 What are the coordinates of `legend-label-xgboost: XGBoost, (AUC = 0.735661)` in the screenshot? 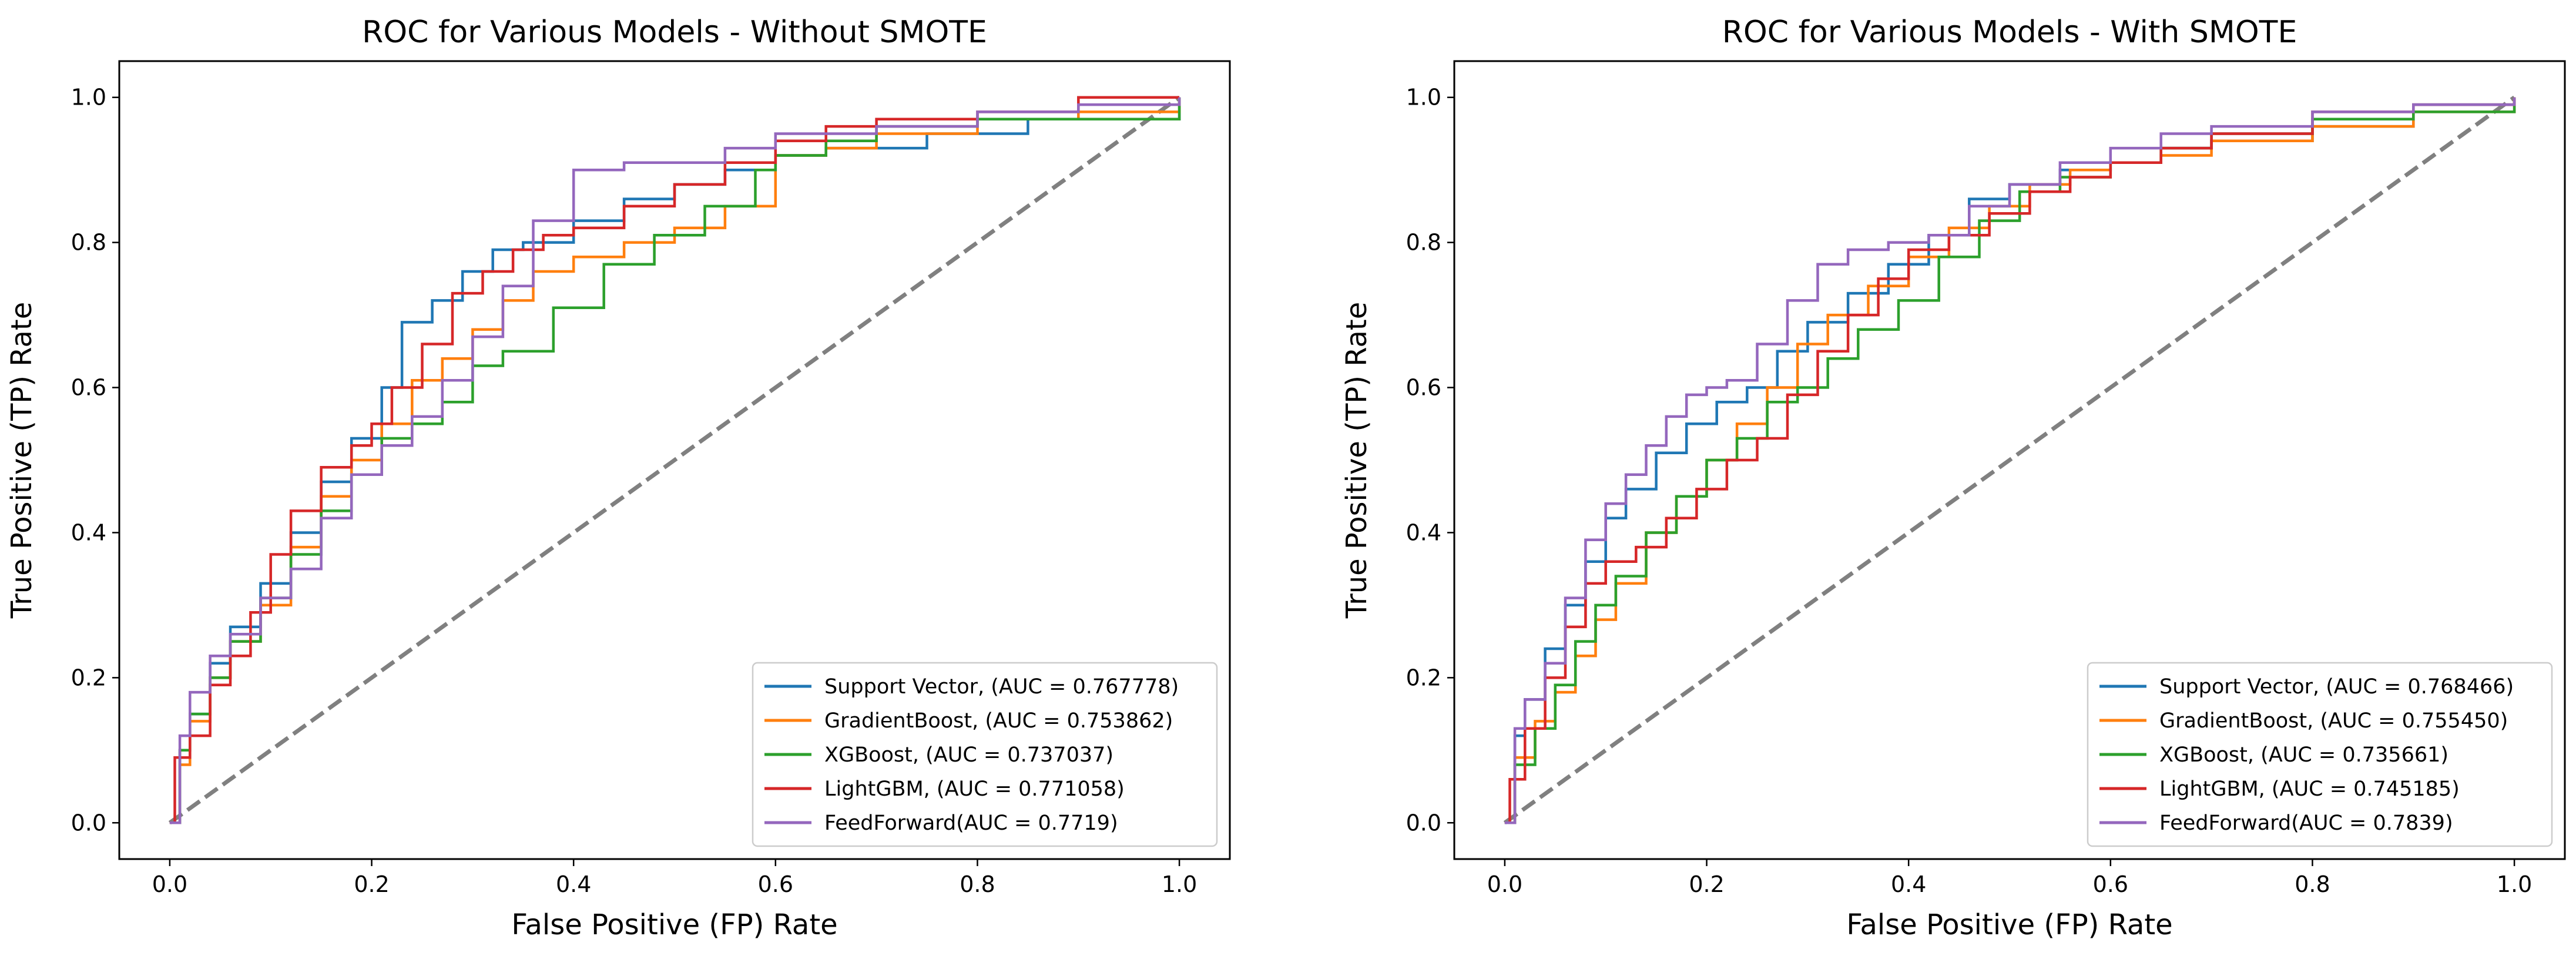 It's located at (2304, 755).